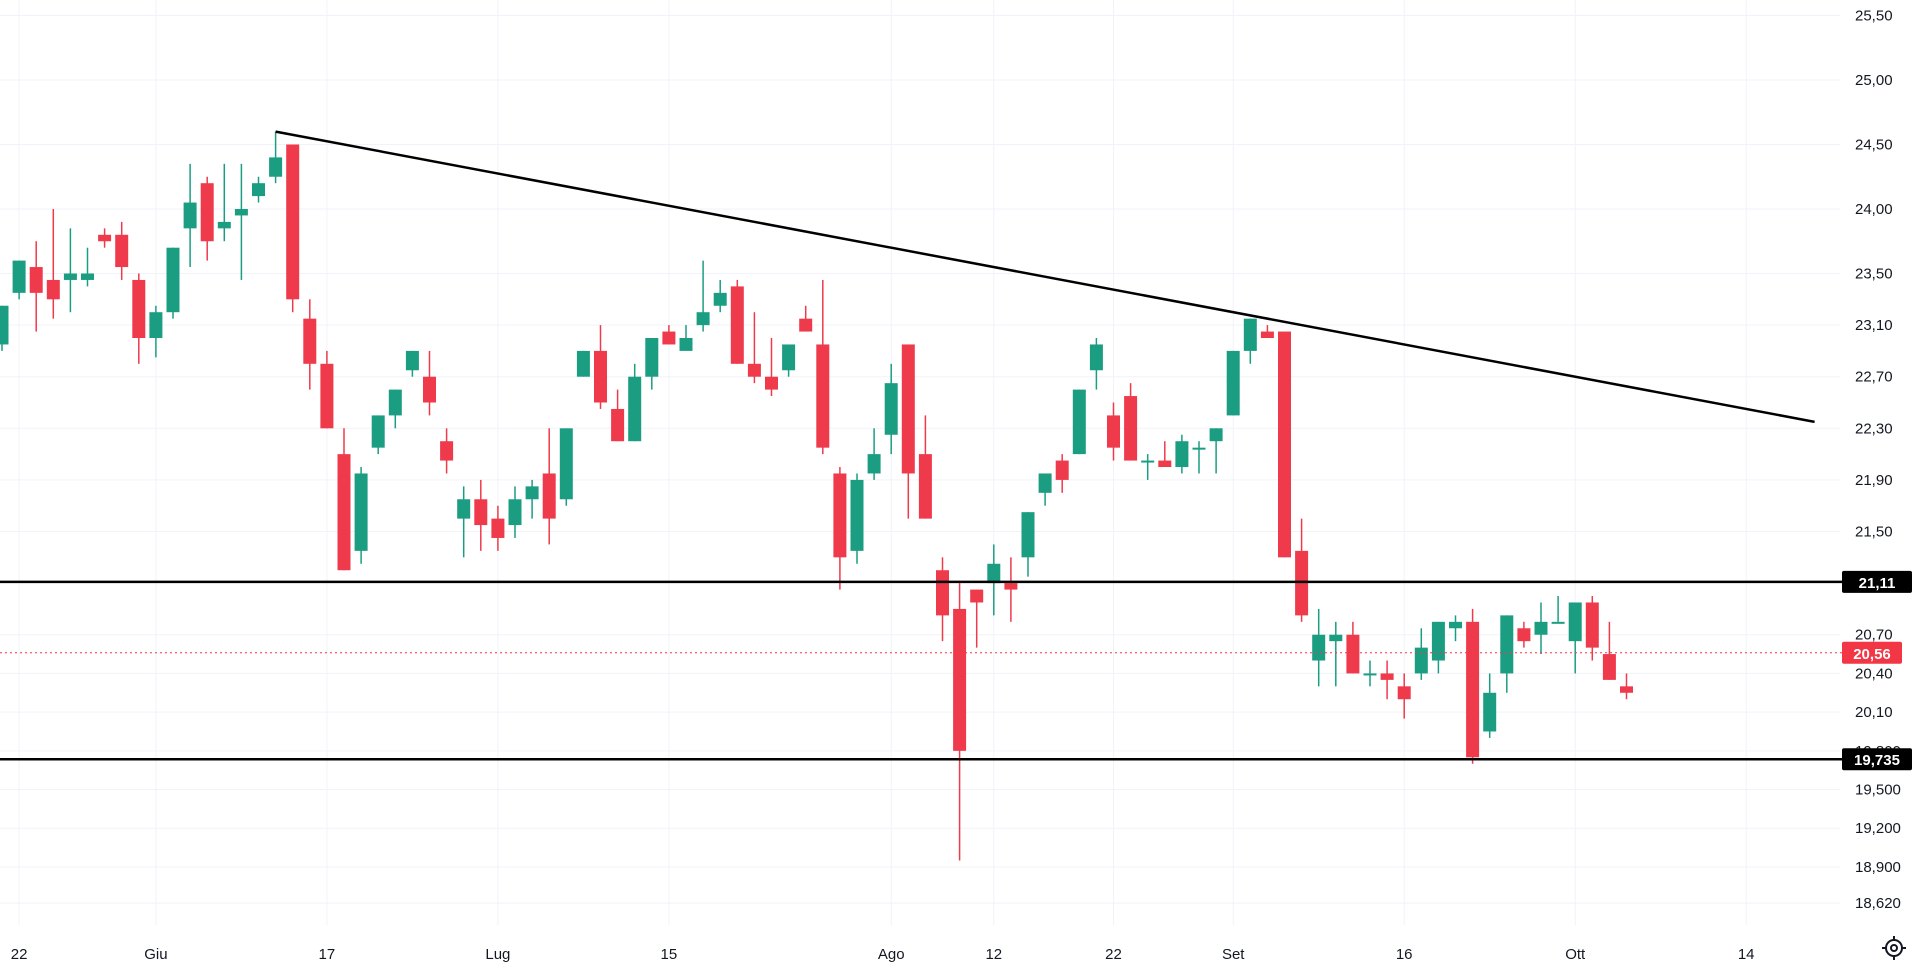 This screenshot has height=975, width=1920. What do you see at coordinates (1877, 670) in the screenshot?
I see `price-labels: 21,11 19,735 20,56` at bounding box center [1877, 670].